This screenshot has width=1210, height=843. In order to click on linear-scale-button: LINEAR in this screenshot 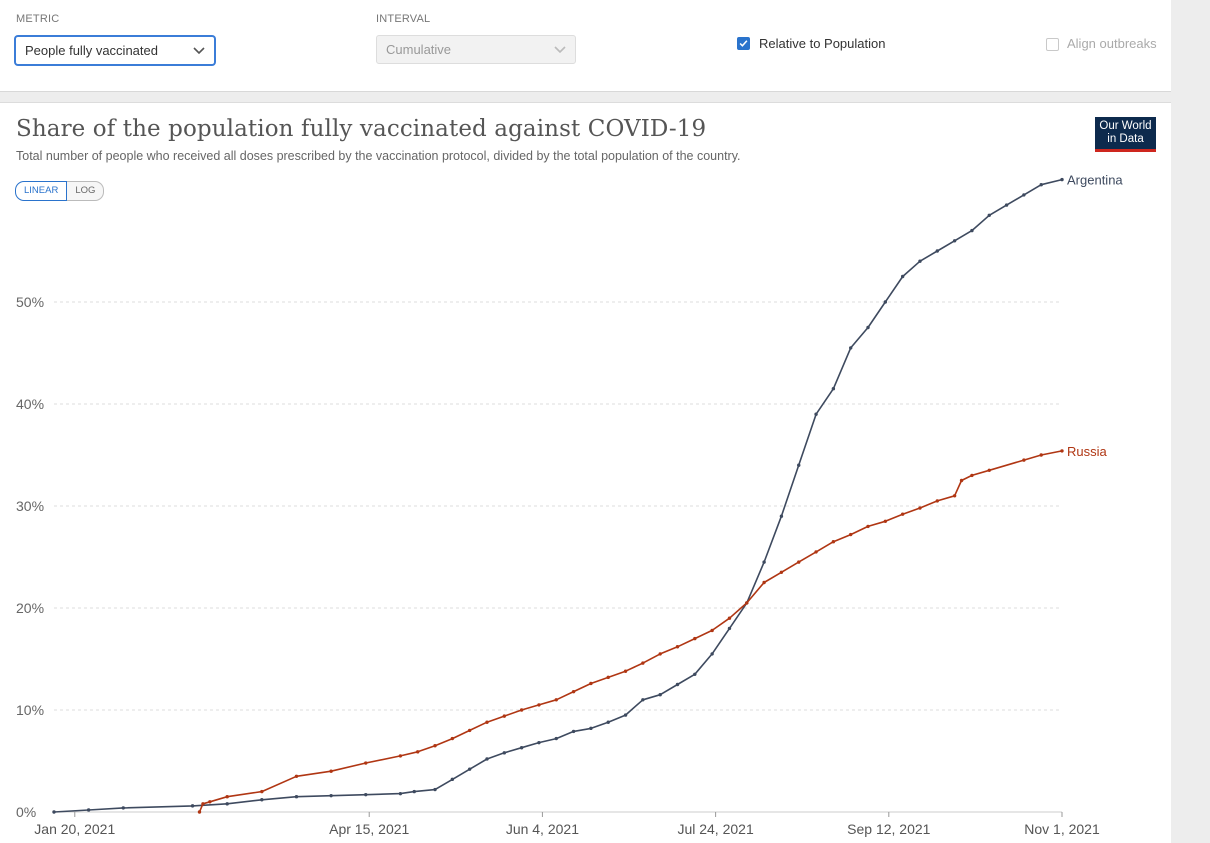, I will do `click(41, 191)`.